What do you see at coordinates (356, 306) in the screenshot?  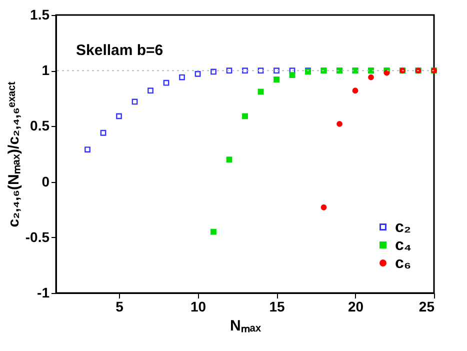 I see `x-tick-label: 20` at bounding box center [356, 306].